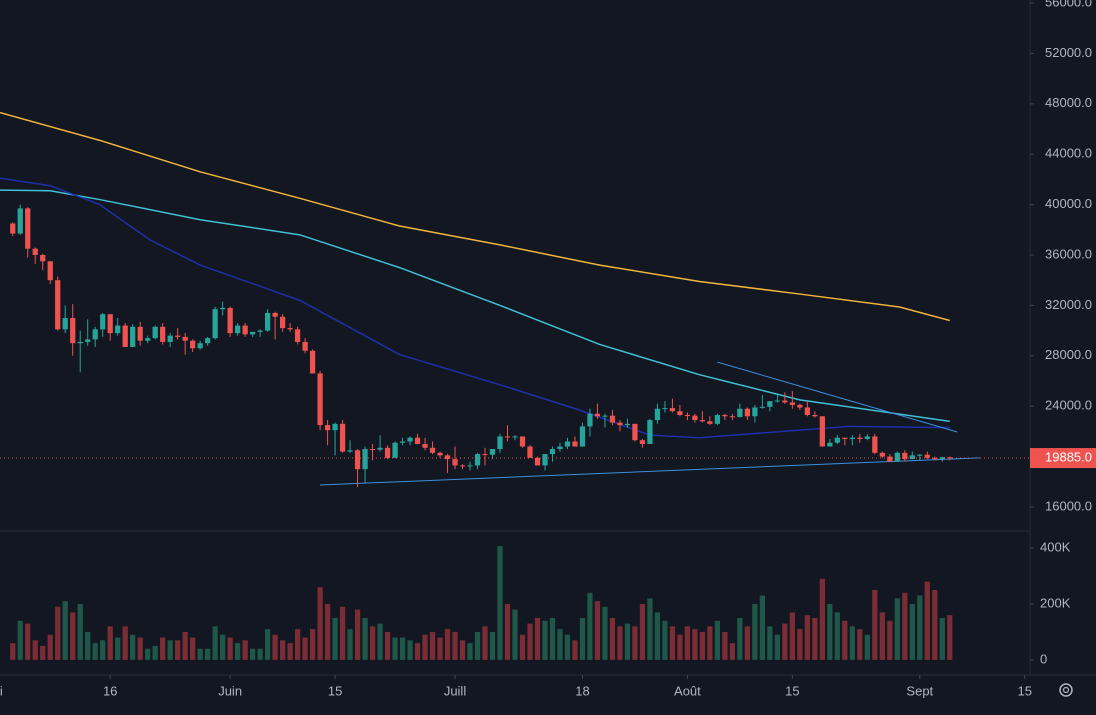 This screenshot has height=715, width=1096. I want to click on time-tick-label: 15, so click(335, 690).